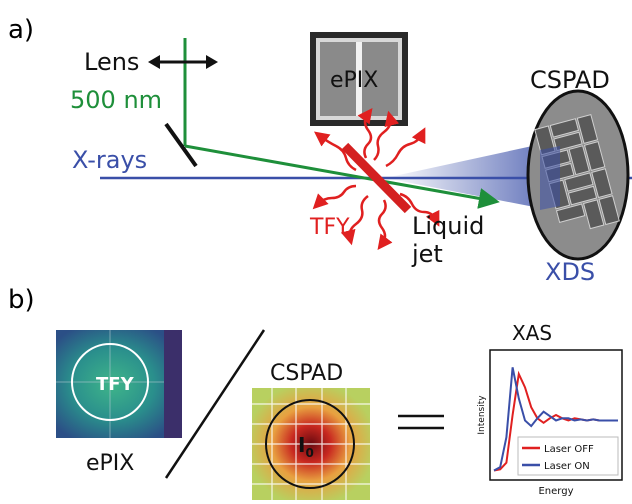  Describe the element at coordinates (427, 254) in the screenshot. I see `jet-label: jet` at that location.